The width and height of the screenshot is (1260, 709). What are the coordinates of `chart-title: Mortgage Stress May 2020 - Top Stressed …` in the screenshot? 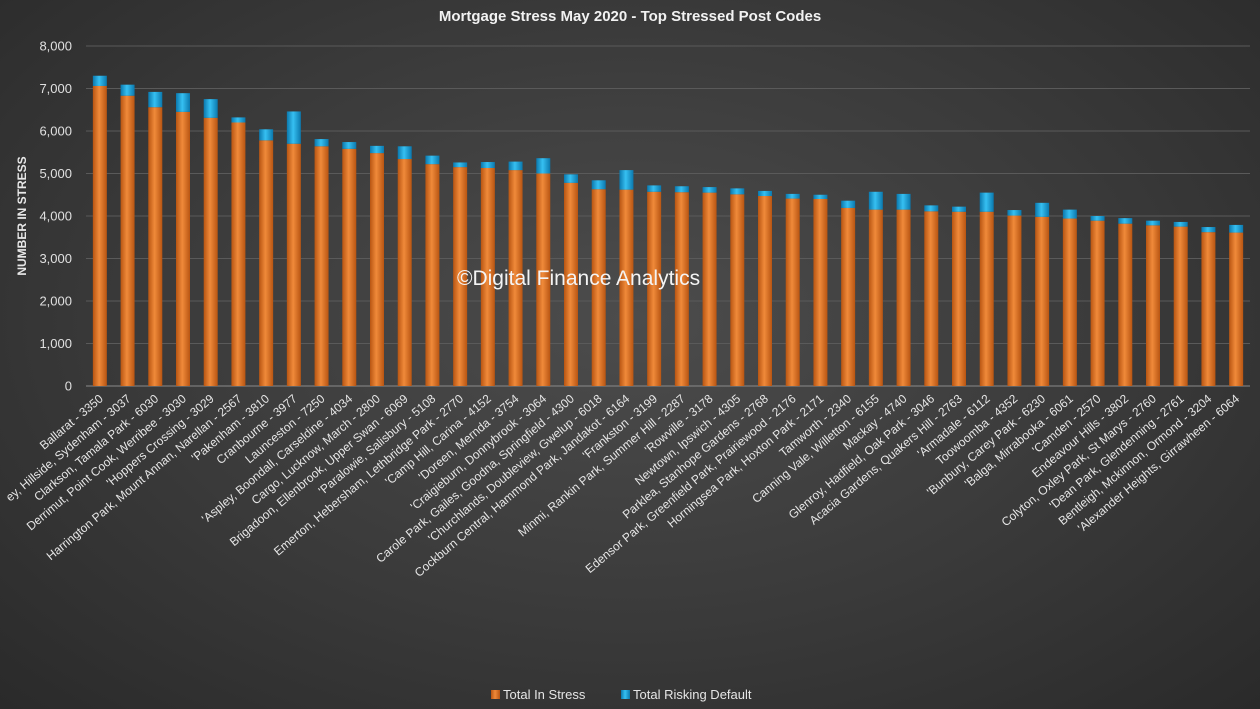 It's located at (630, 16).